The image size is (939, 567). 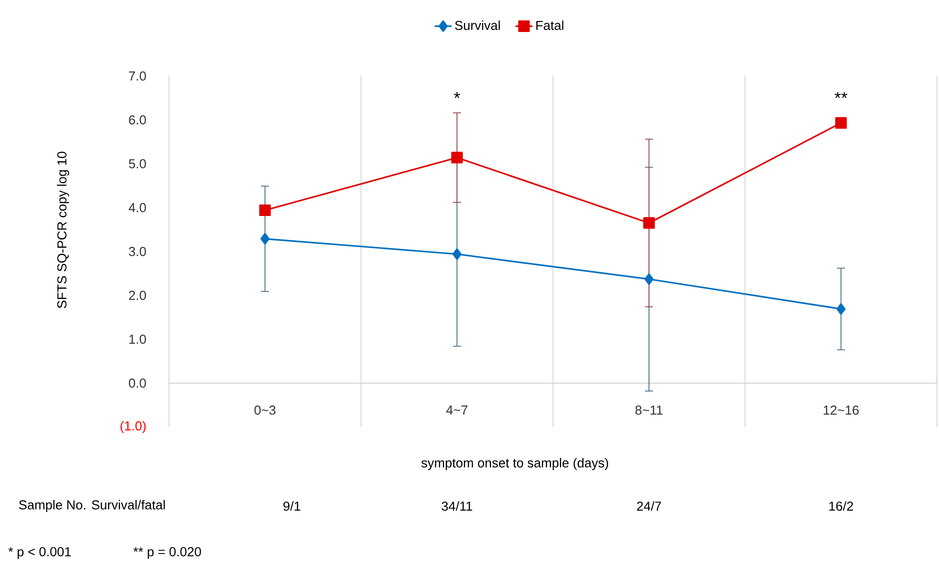 What do you see at coordinates (457, 506) in the screenshot?
I see `text: 34/11` at bounding box center [457, 506].